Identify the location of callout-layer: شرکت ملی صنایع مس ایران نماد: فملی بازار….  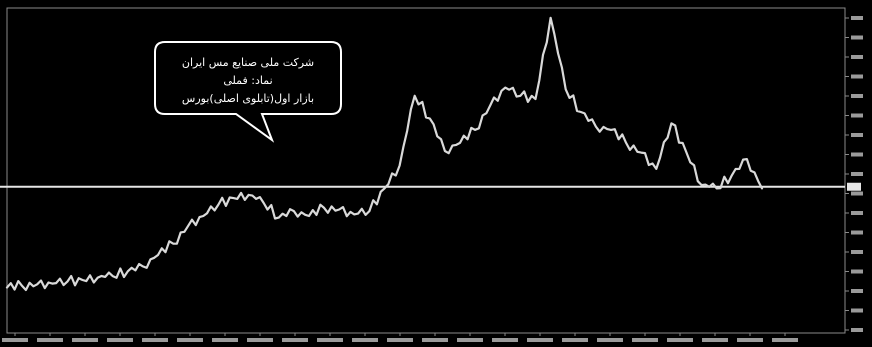
(248, 92).